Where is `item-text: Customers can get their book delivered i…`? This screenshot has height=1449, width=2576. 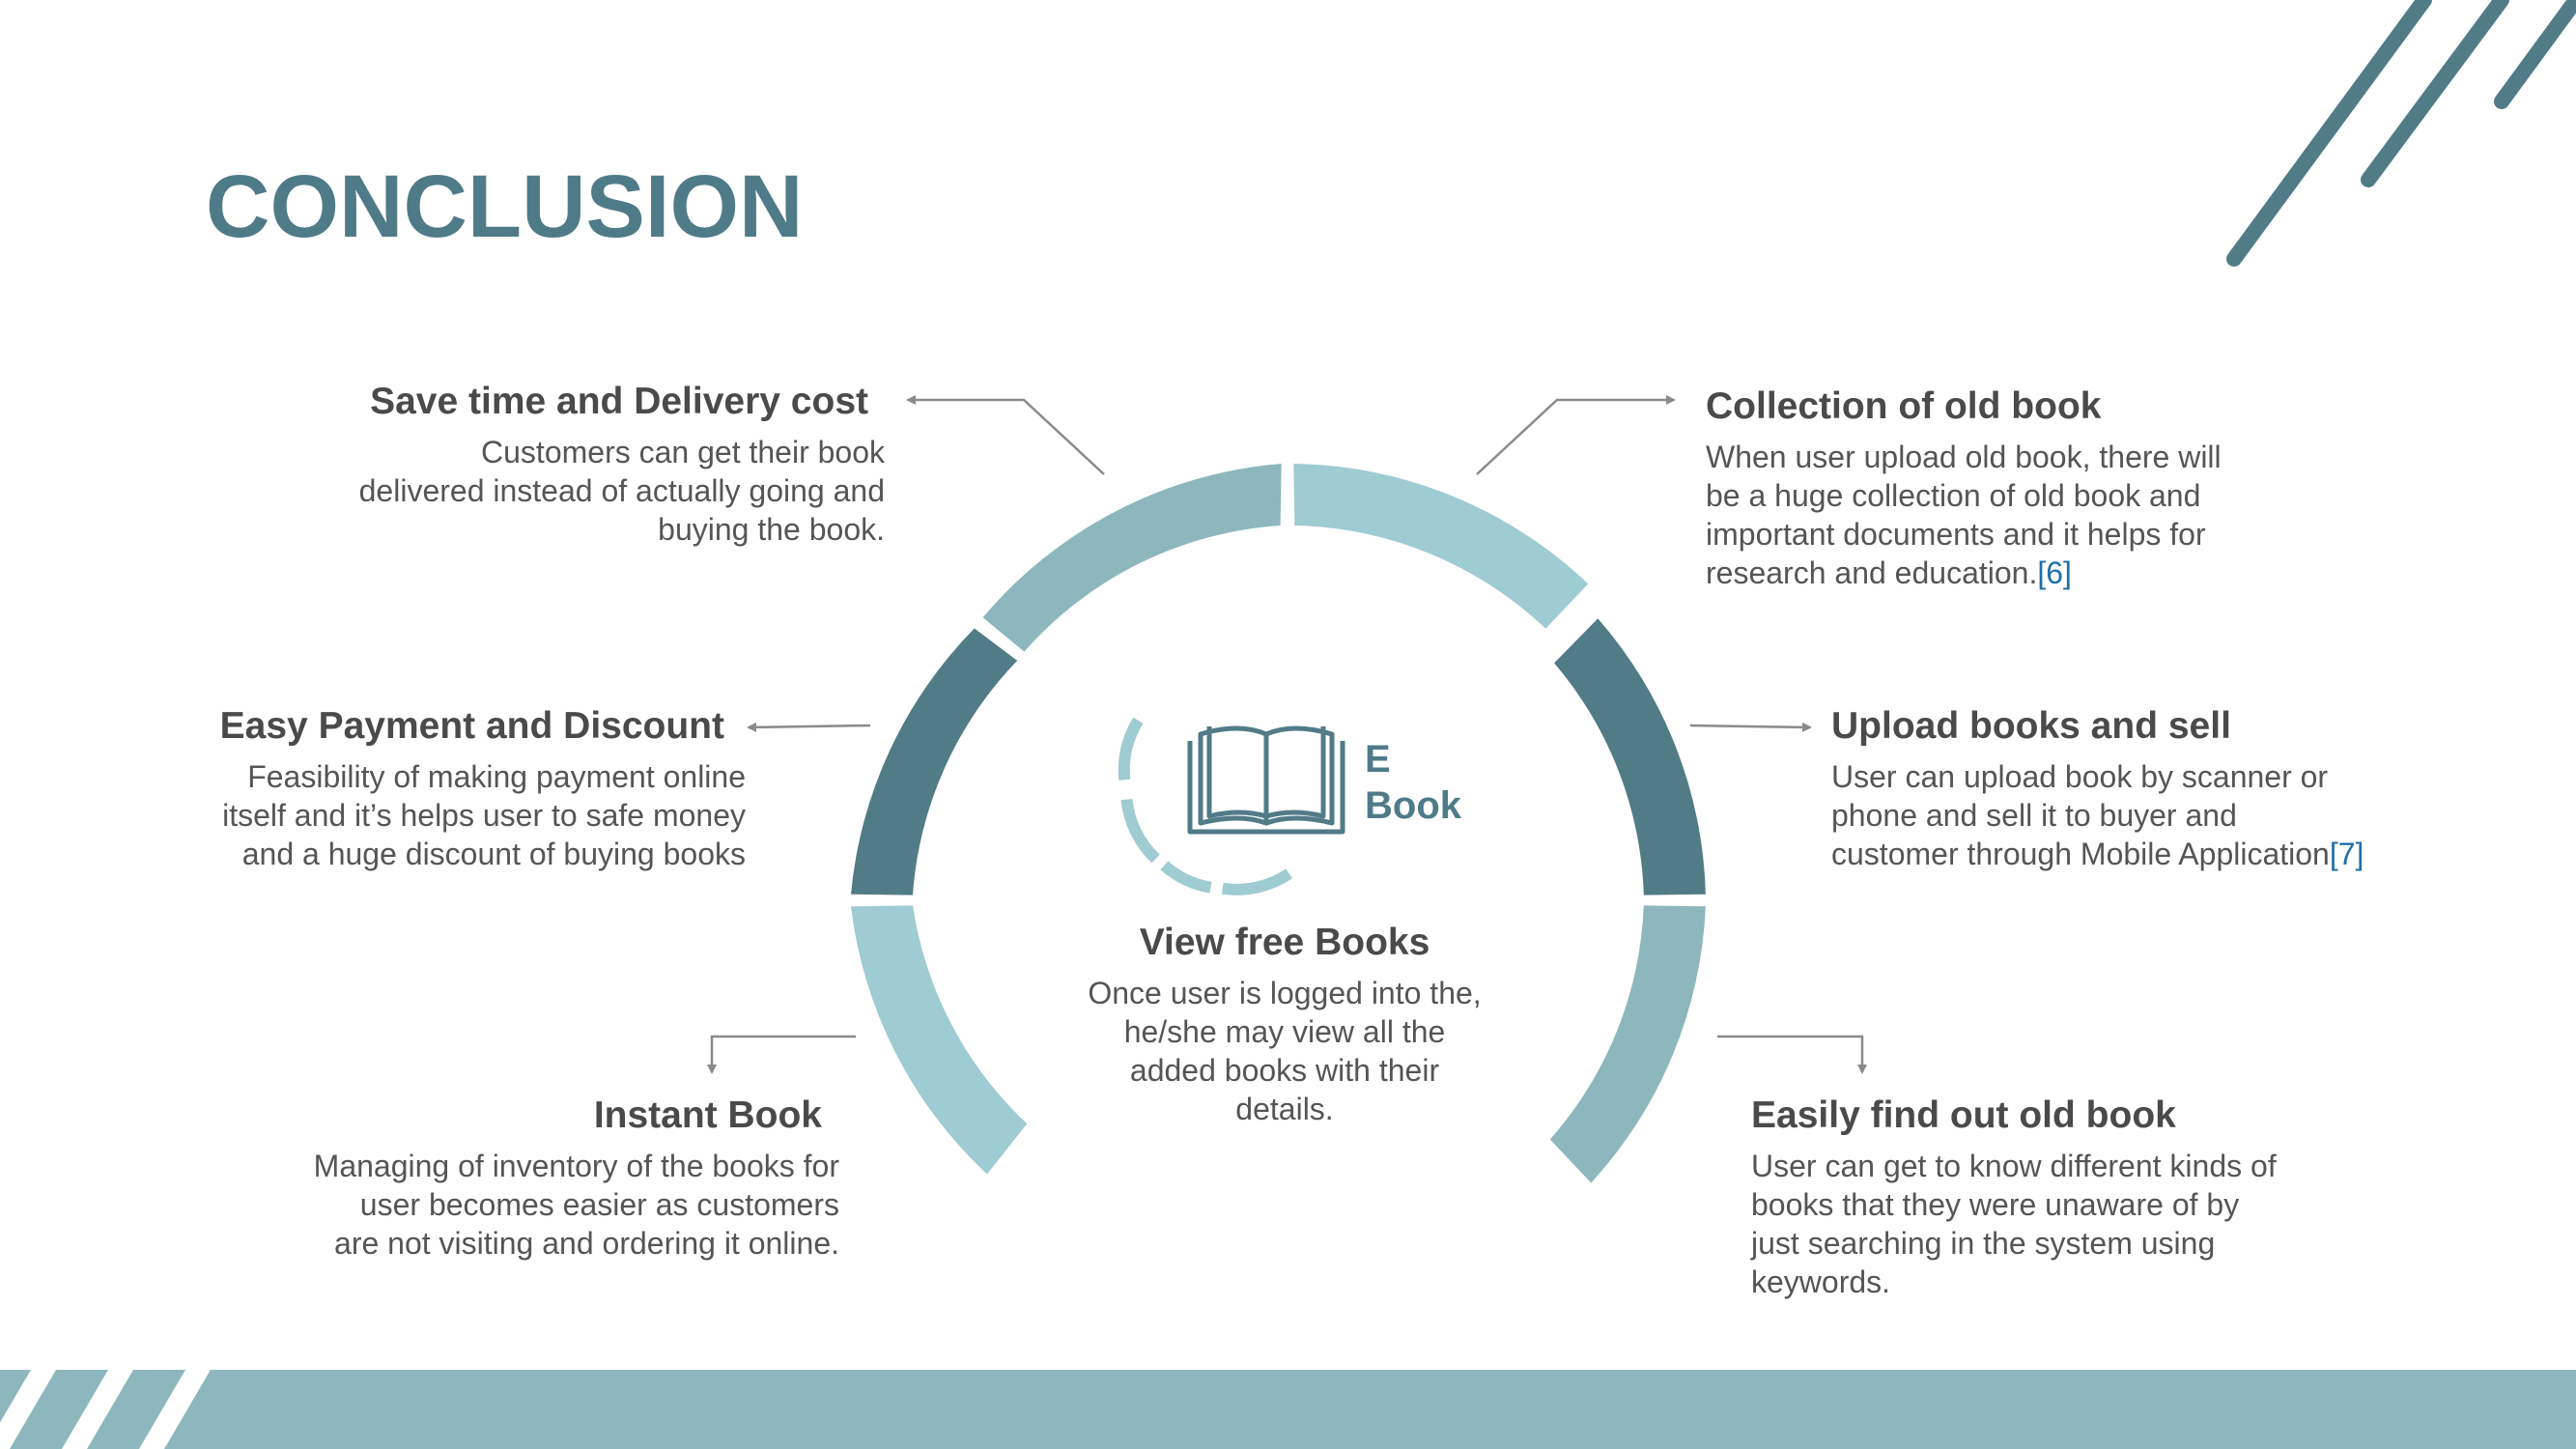
item-text: Customers can get their book delivered i… is located at coordinates (621, 491).